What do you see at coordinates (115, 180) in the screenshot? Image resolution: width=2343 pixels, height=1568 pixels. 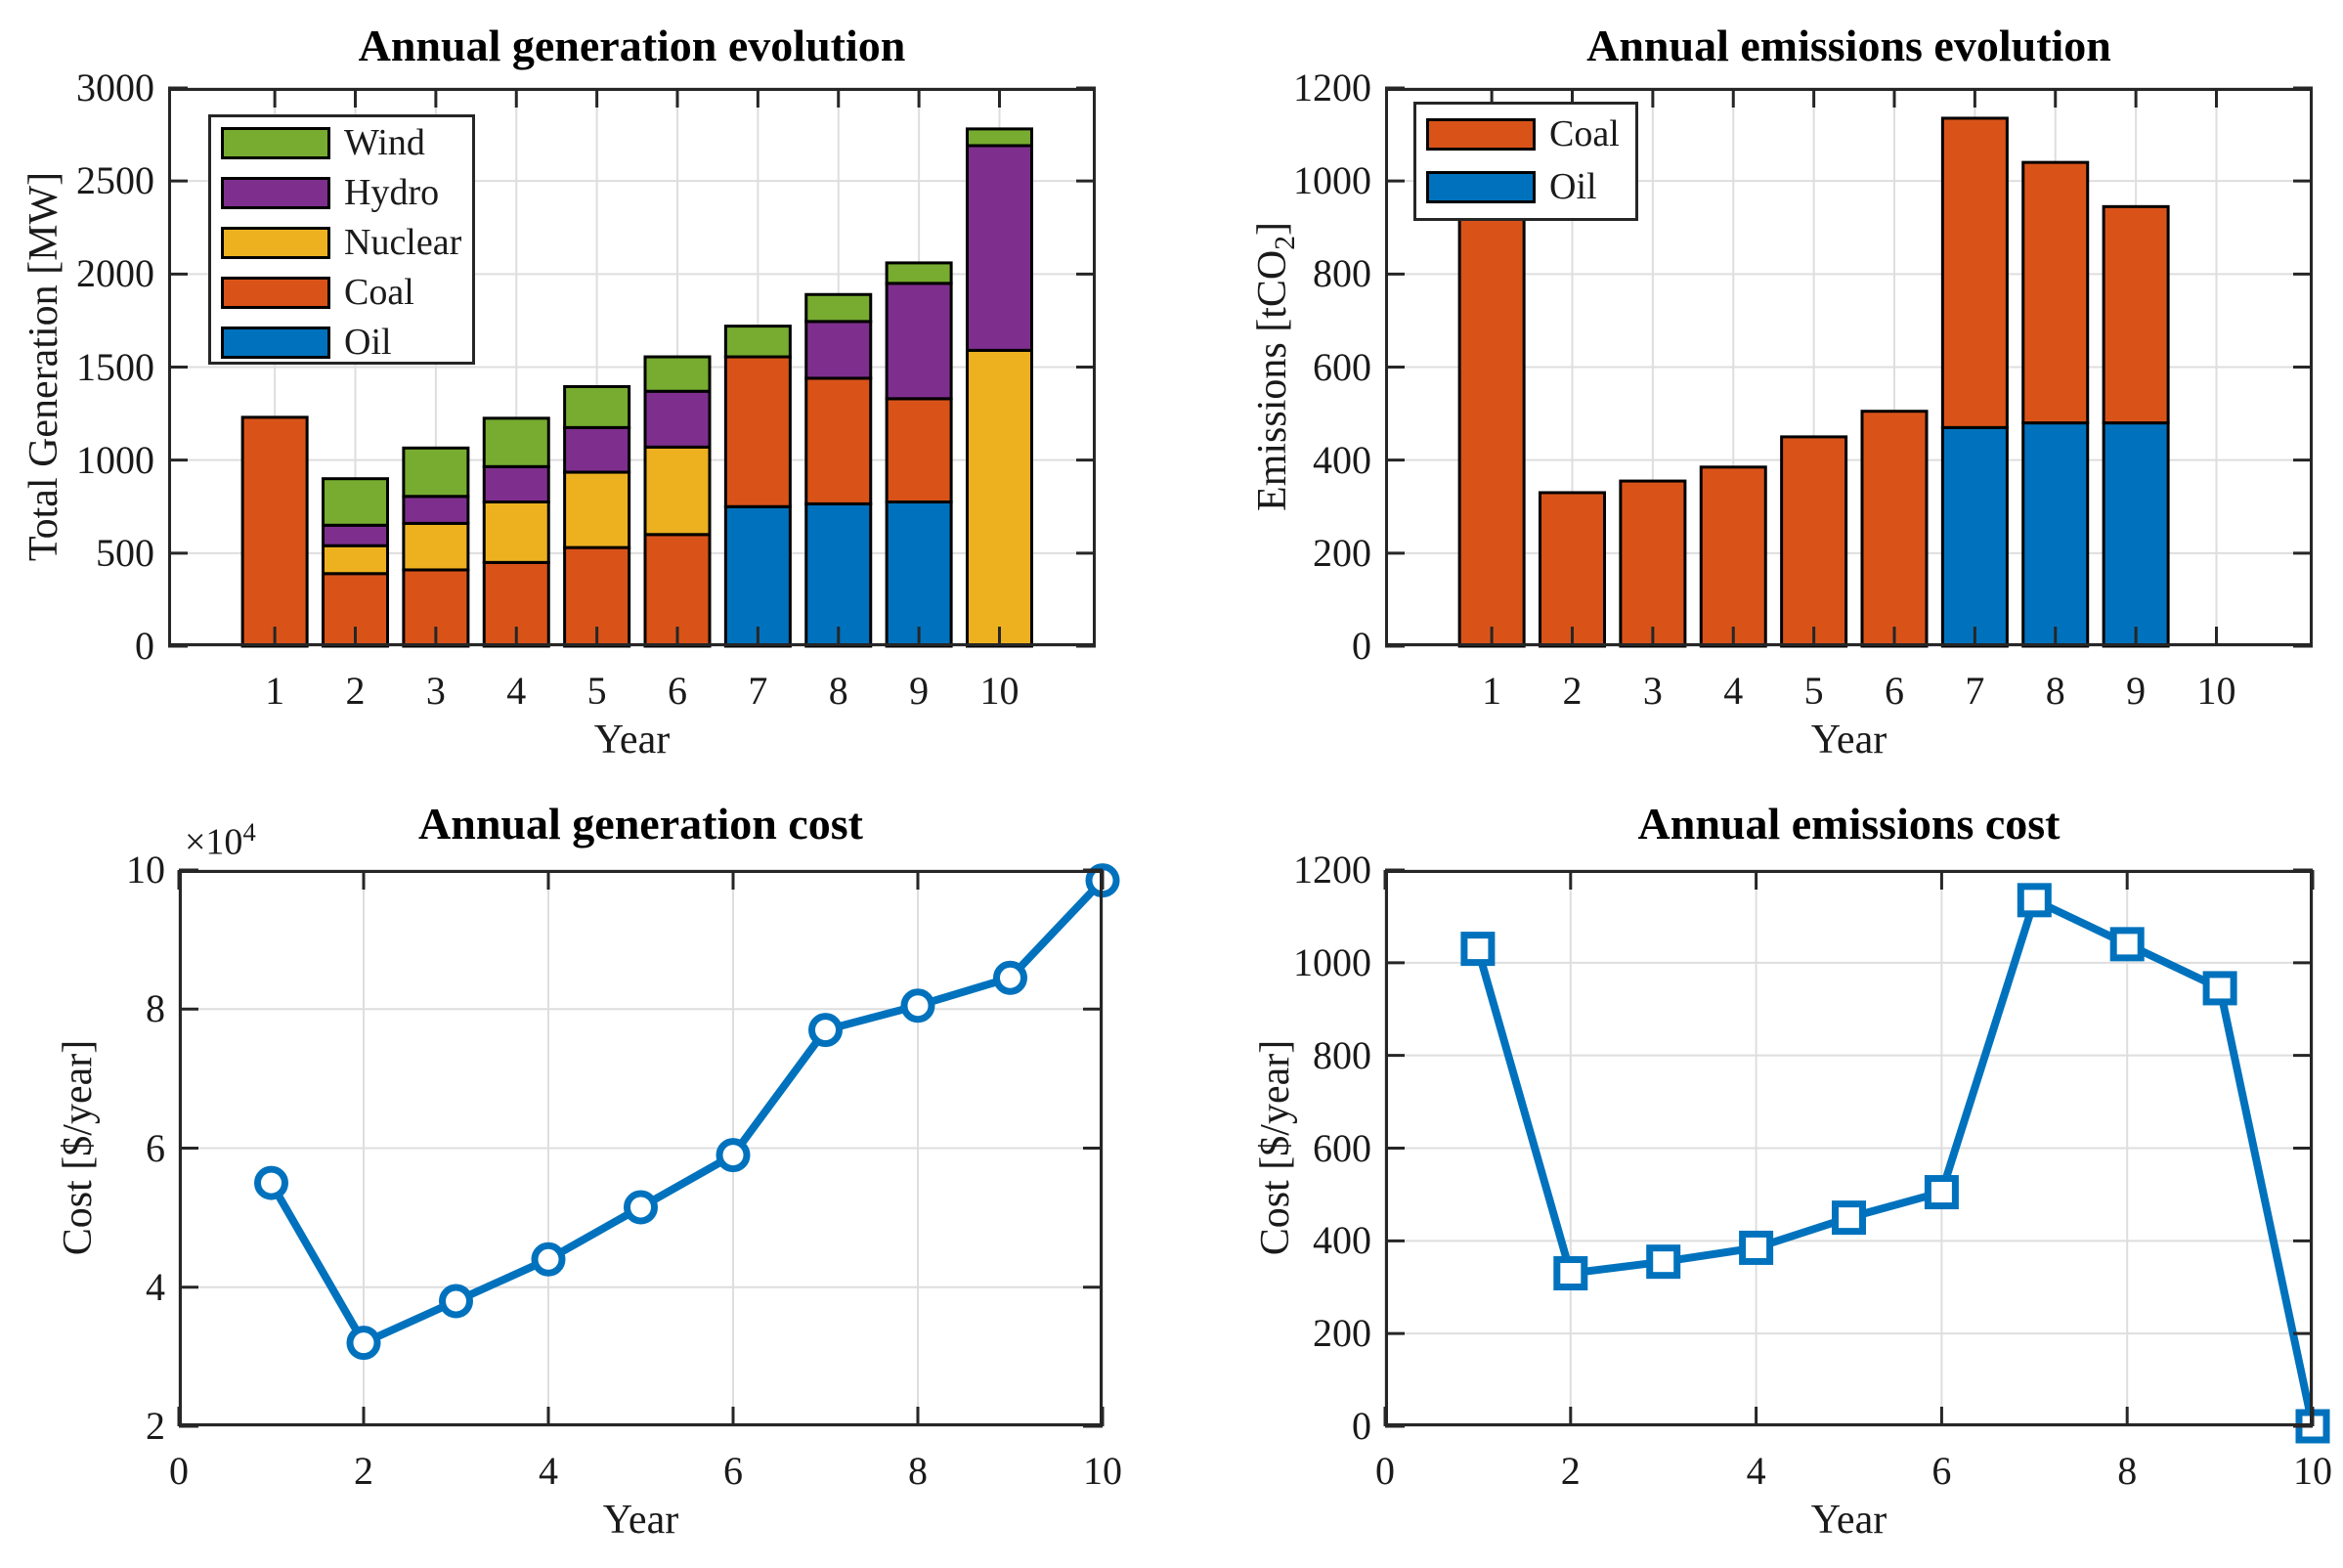 I see `y-tick-label: 2500` at bounding box center [115, 180].